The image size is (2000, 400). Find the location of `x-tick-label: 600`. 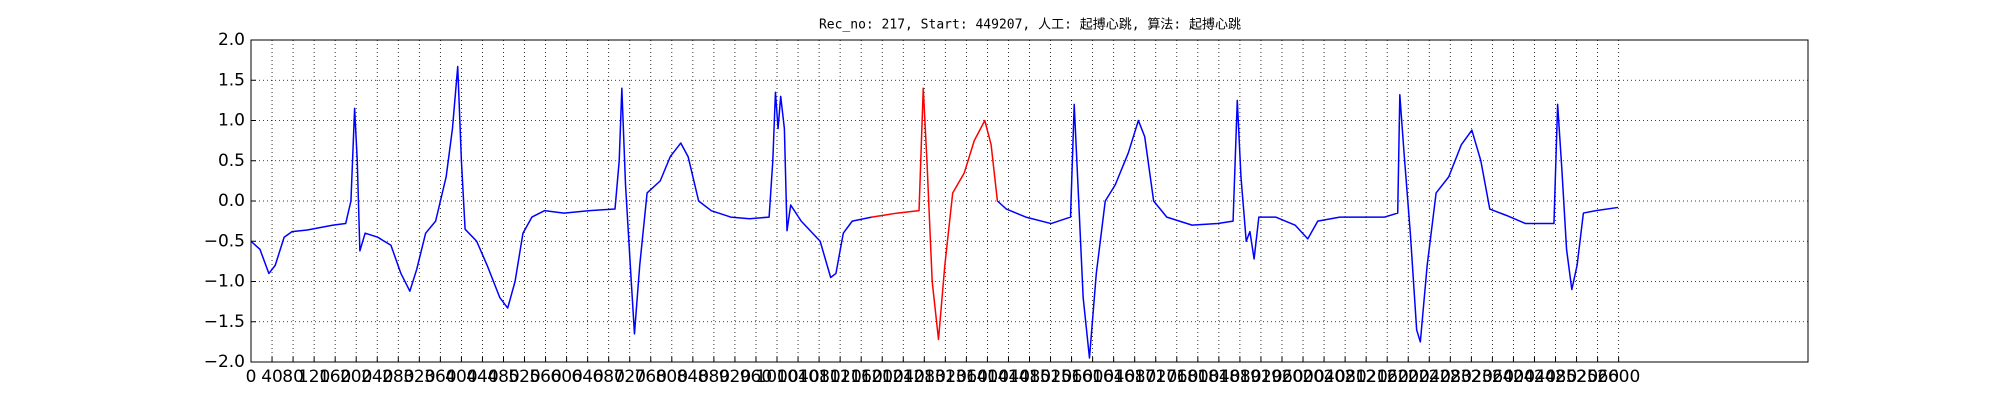

x-tick-label: 600 is located at coordinates (566, 377).